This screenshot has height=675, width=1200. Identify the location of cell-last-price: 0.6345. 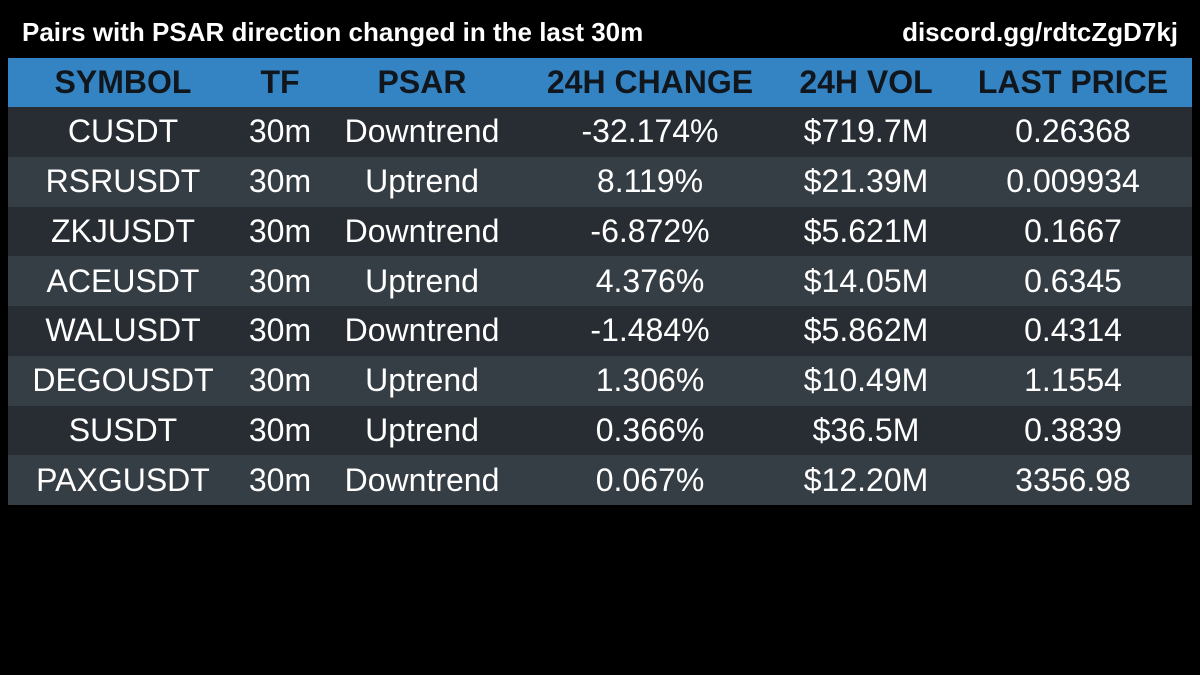
(1073, 280).